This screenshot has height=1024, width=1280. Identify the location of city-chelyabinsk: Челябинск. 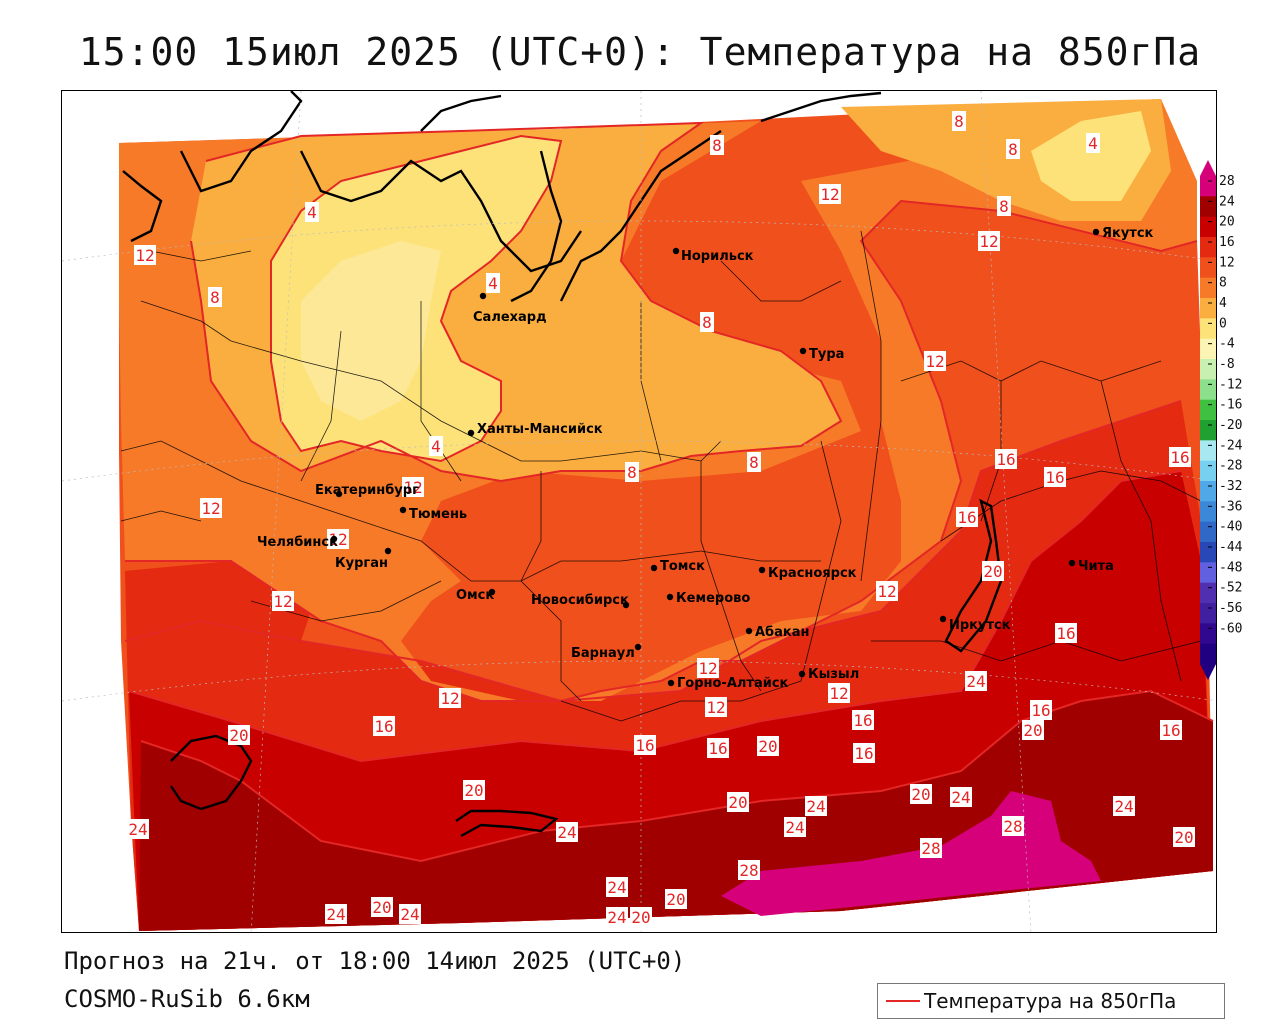
(297, 542).